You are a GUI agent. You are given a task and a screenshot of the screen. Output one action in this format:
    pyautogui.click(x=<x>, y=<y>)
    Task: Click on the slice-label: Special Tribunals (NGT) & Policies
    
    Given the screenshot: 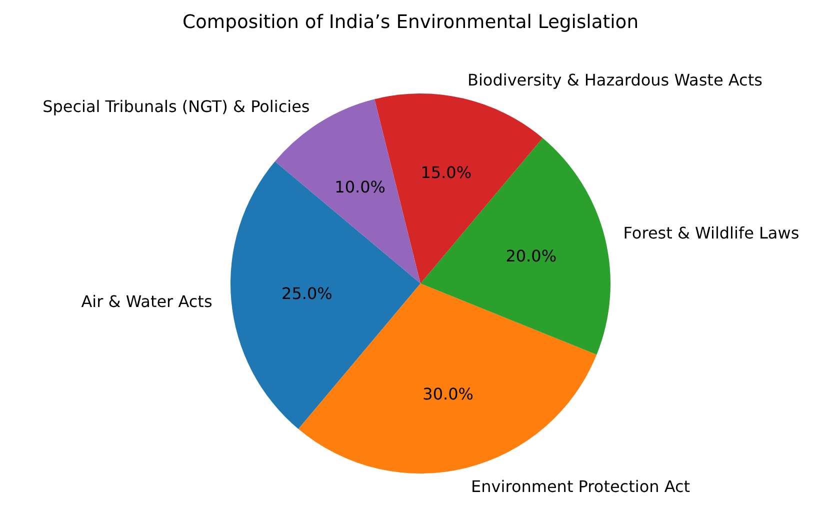 What is the action you would take?
    pyautogui.click(x=176, y=106)
    